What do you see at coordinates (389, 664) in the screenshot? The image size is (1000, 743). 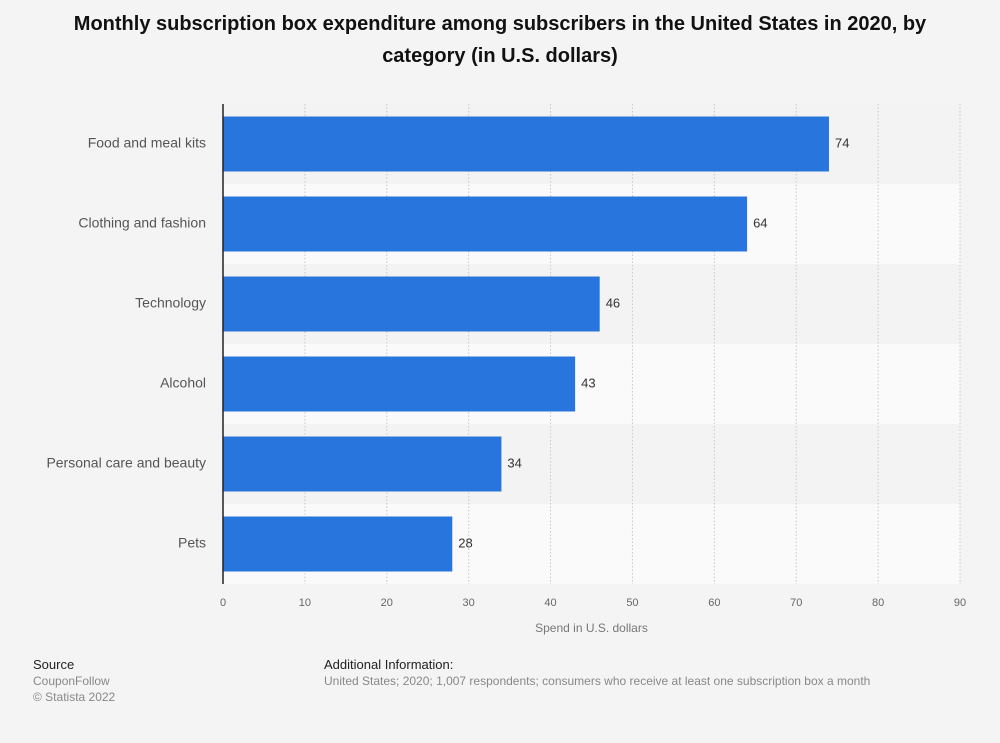 I see `info-heading: Additional Information:` at bounding box center [389, 664].